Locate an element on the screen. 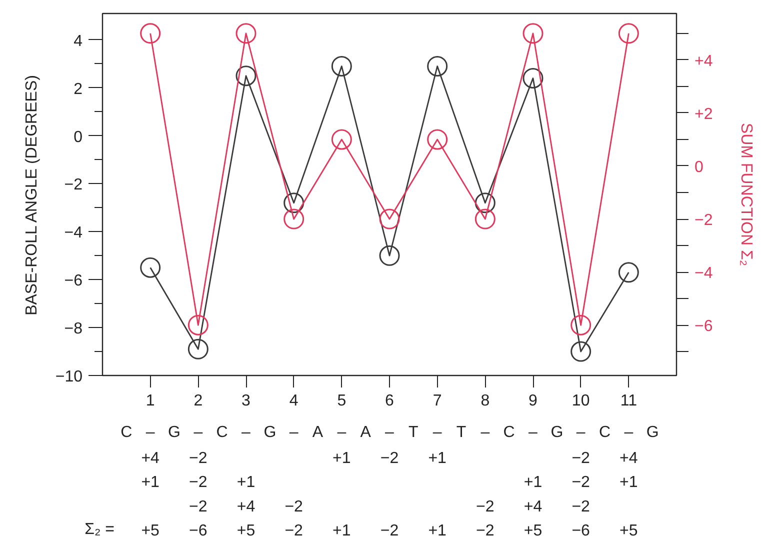 The image size is (770, 540). x-tick-label: 6 is located at coordinates (389, 401).